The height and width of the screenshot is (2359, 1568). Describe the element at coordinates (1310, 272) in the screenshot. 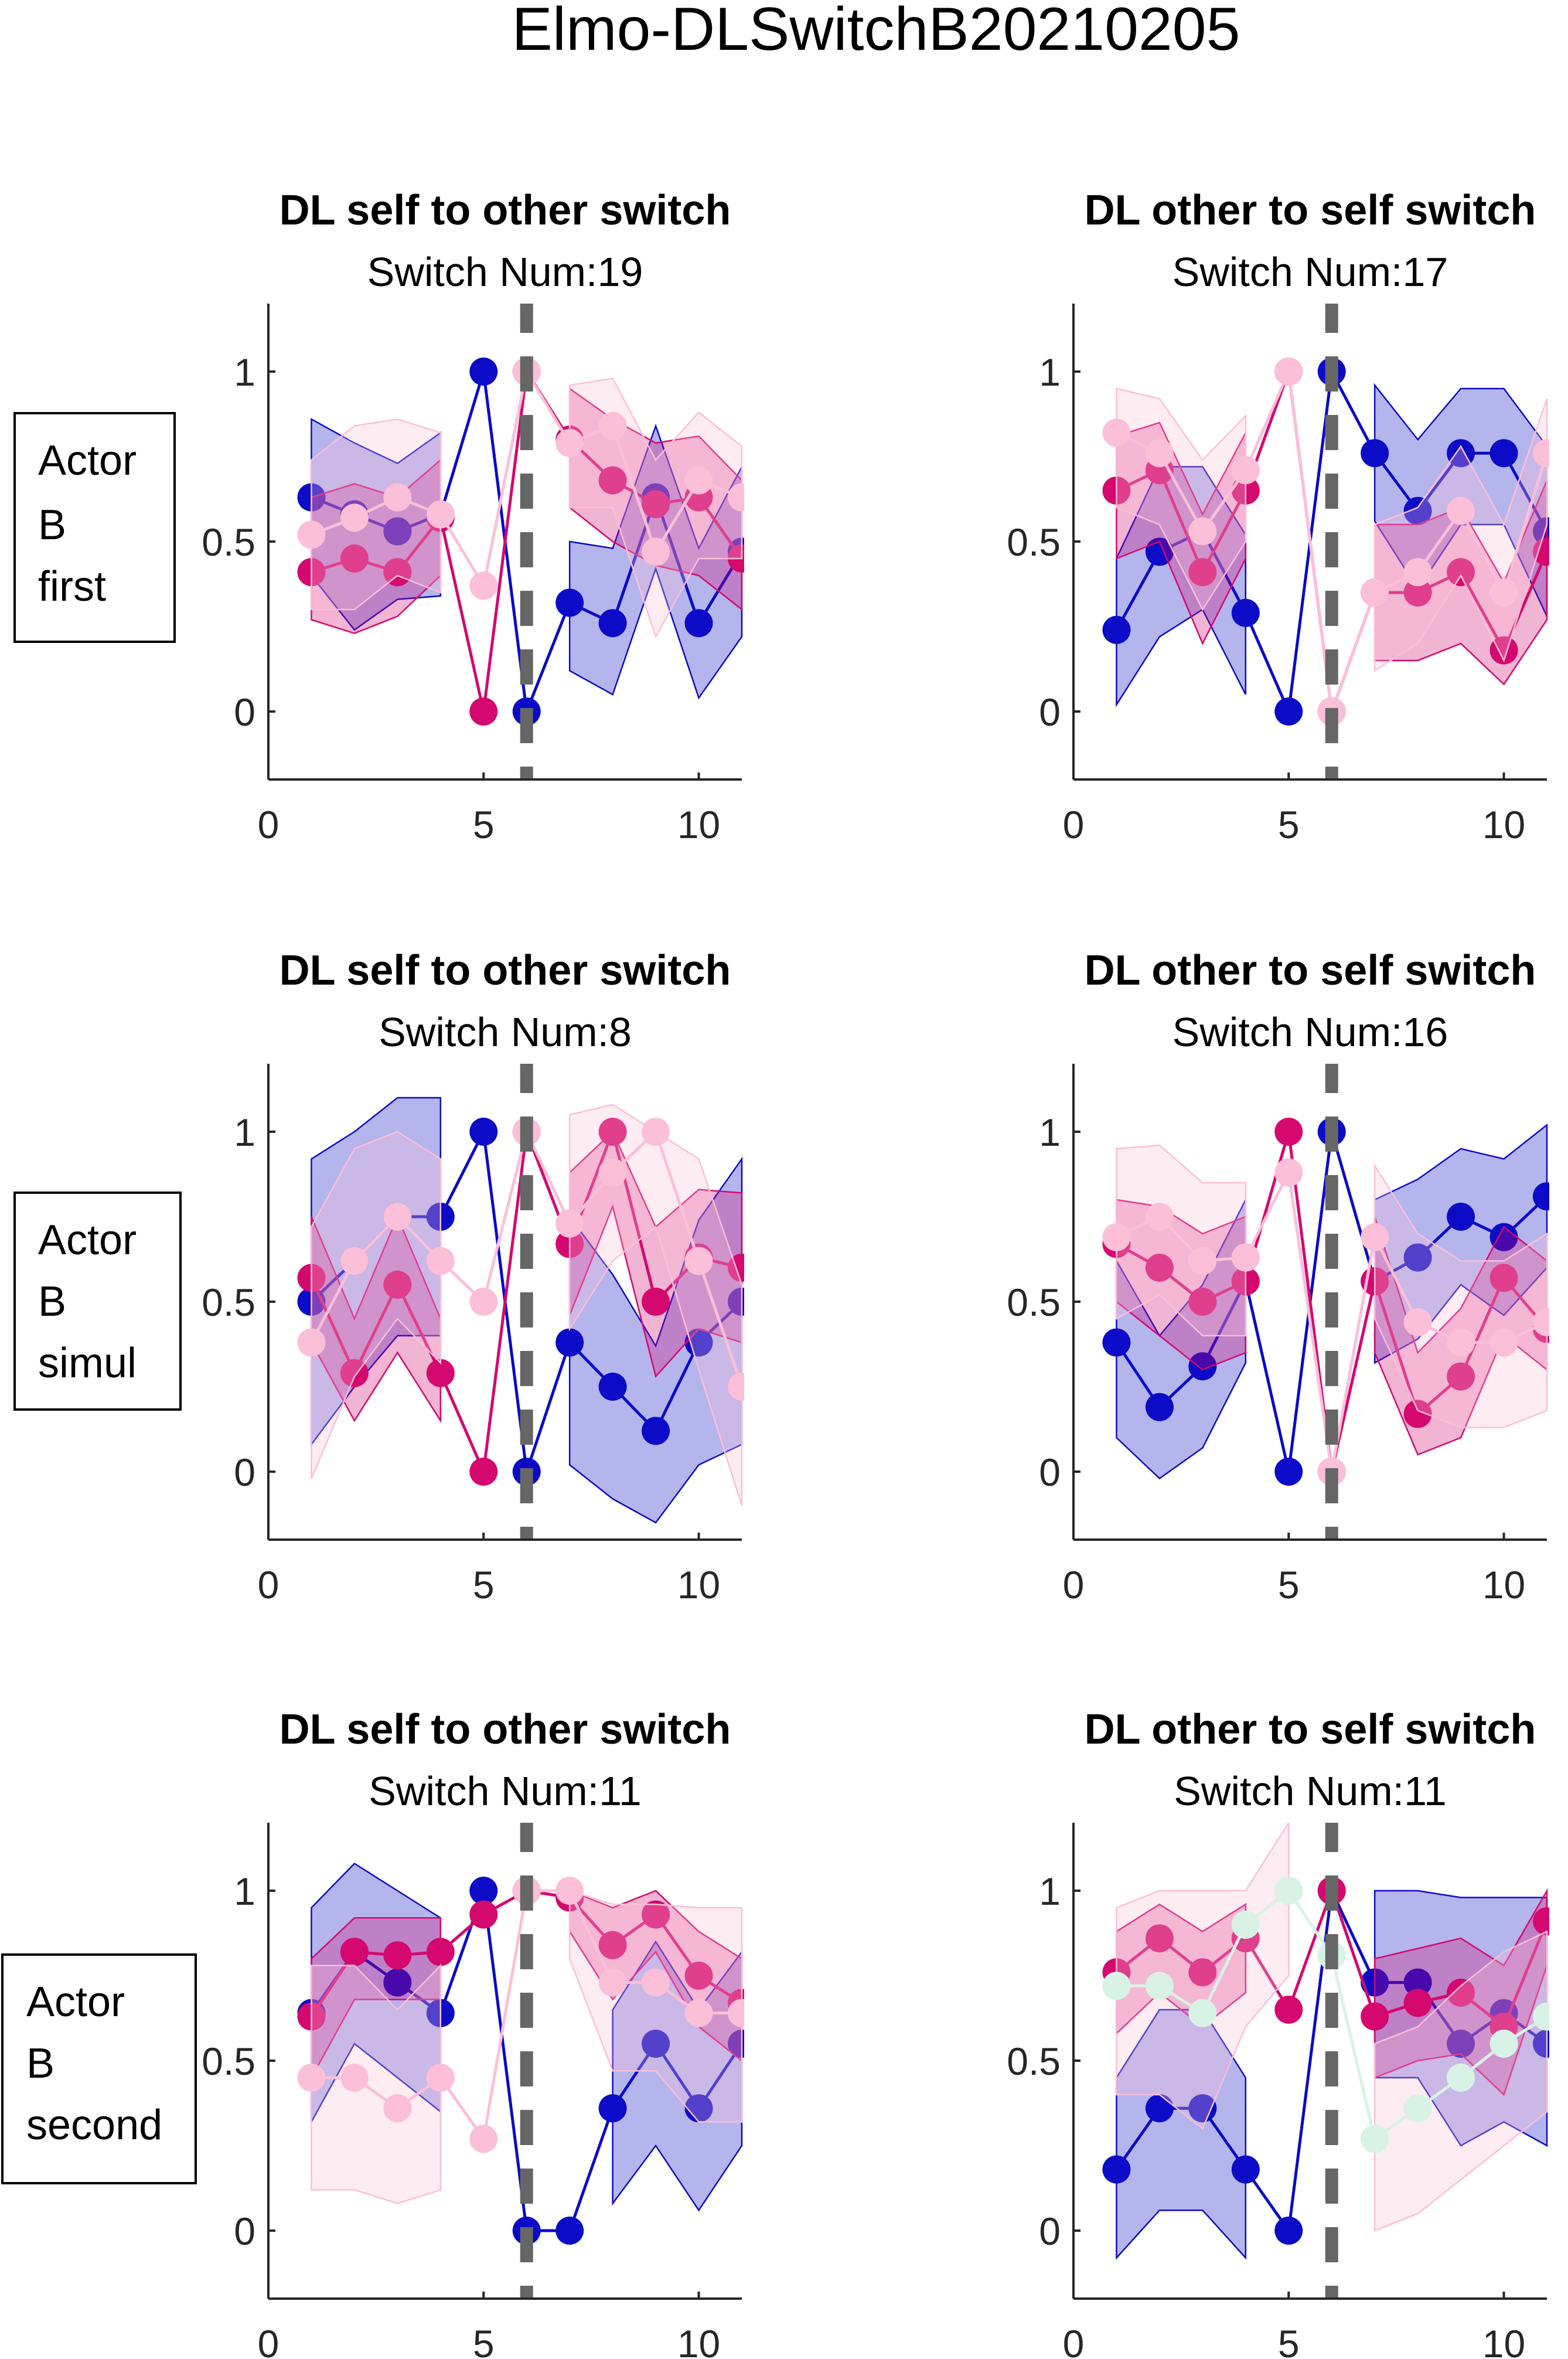

I see `panel-subtitle: Switch Num:17` at that location.